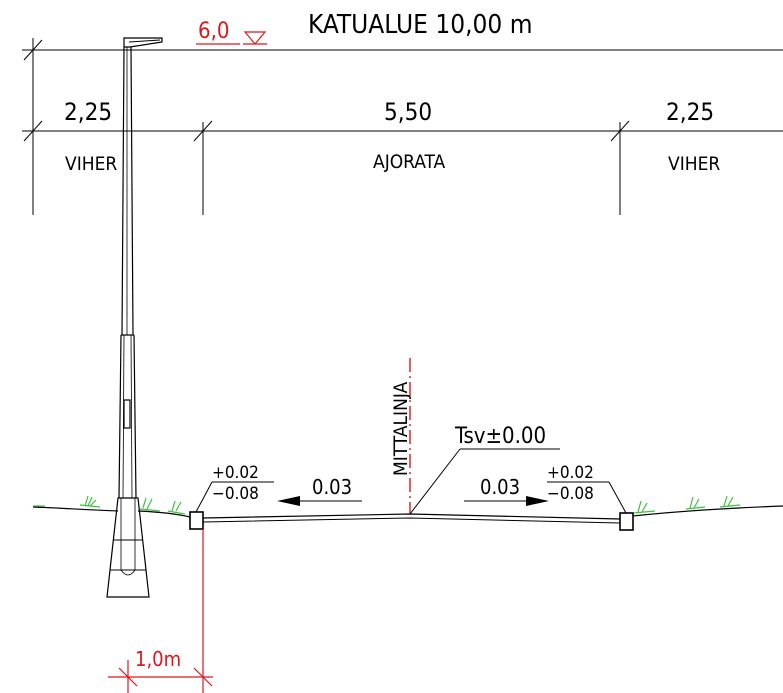  Describe the element at coordinates (109, 505) in the screenshot. I see `grass-left` at that location.